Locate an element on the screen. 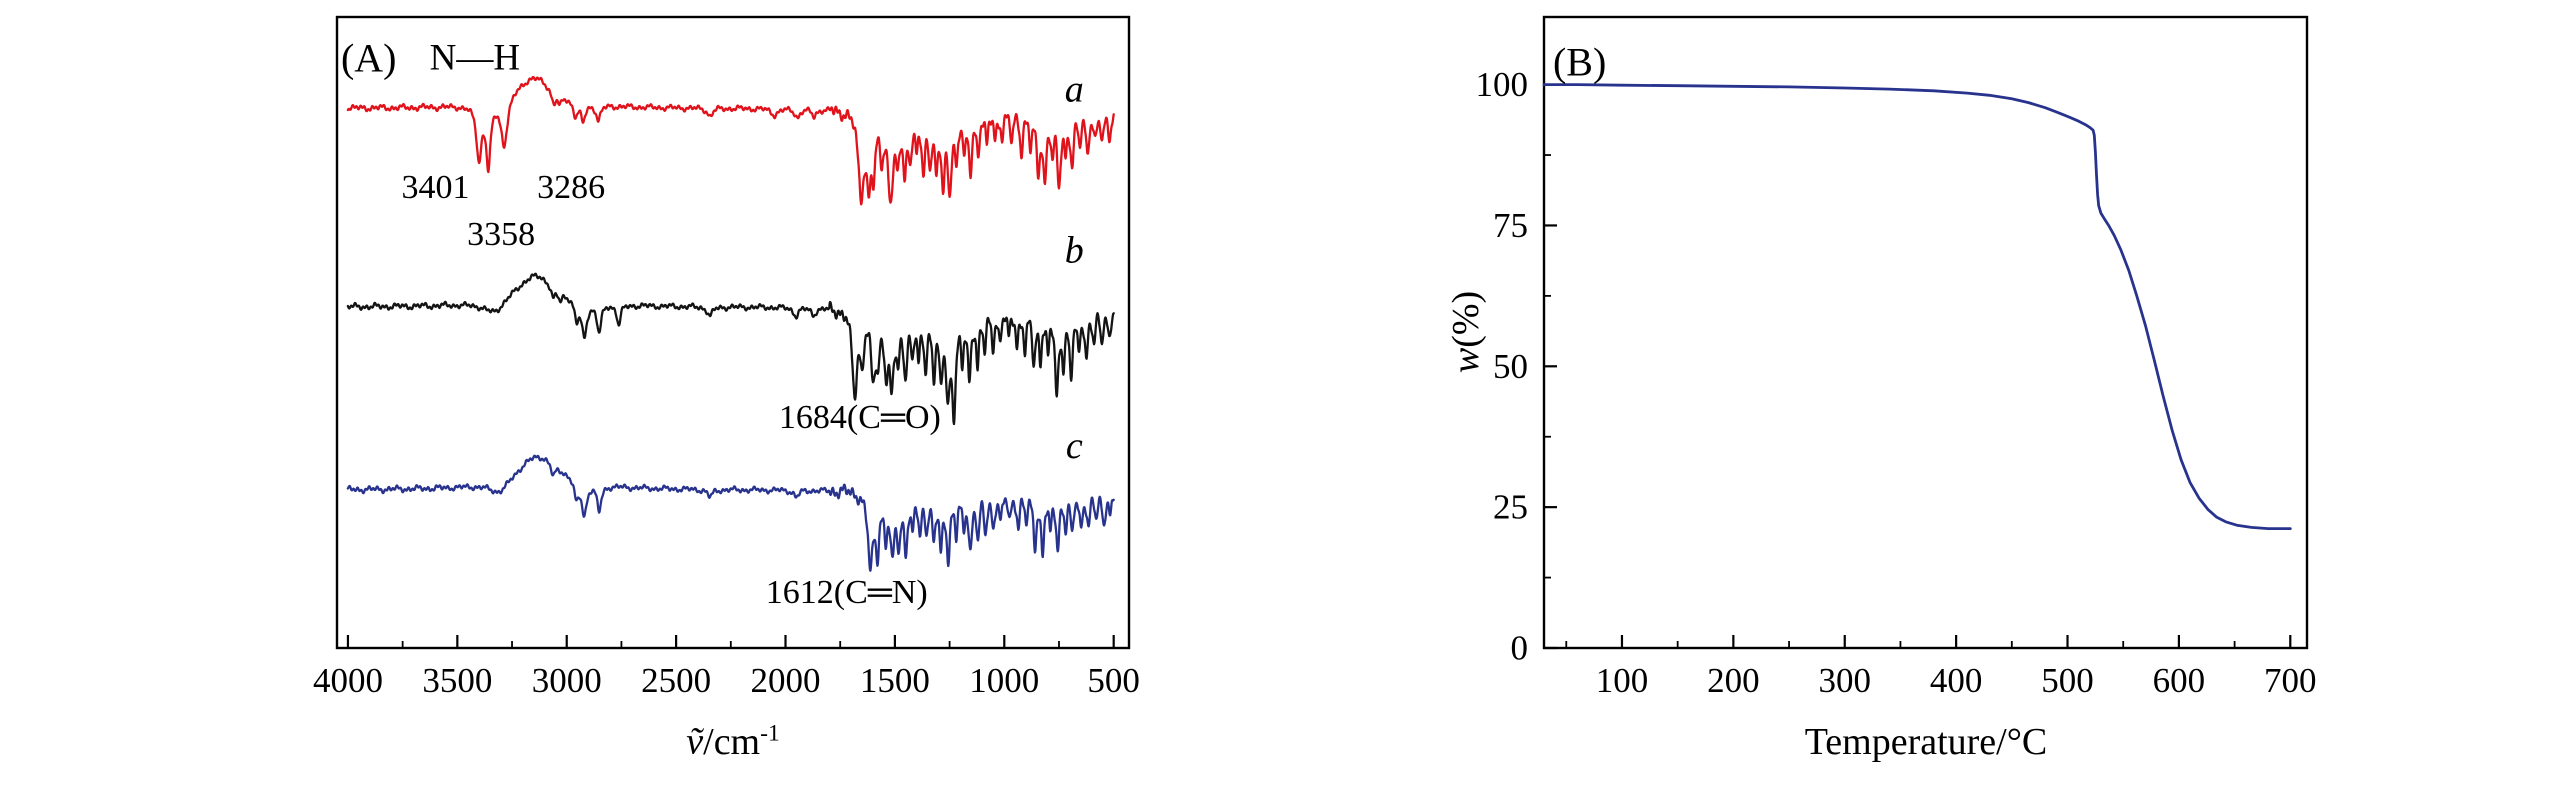 Image resolution: width=2567 pixels, height=787 pixels. spectrum-curve-c is located at coordinates (730, 513).